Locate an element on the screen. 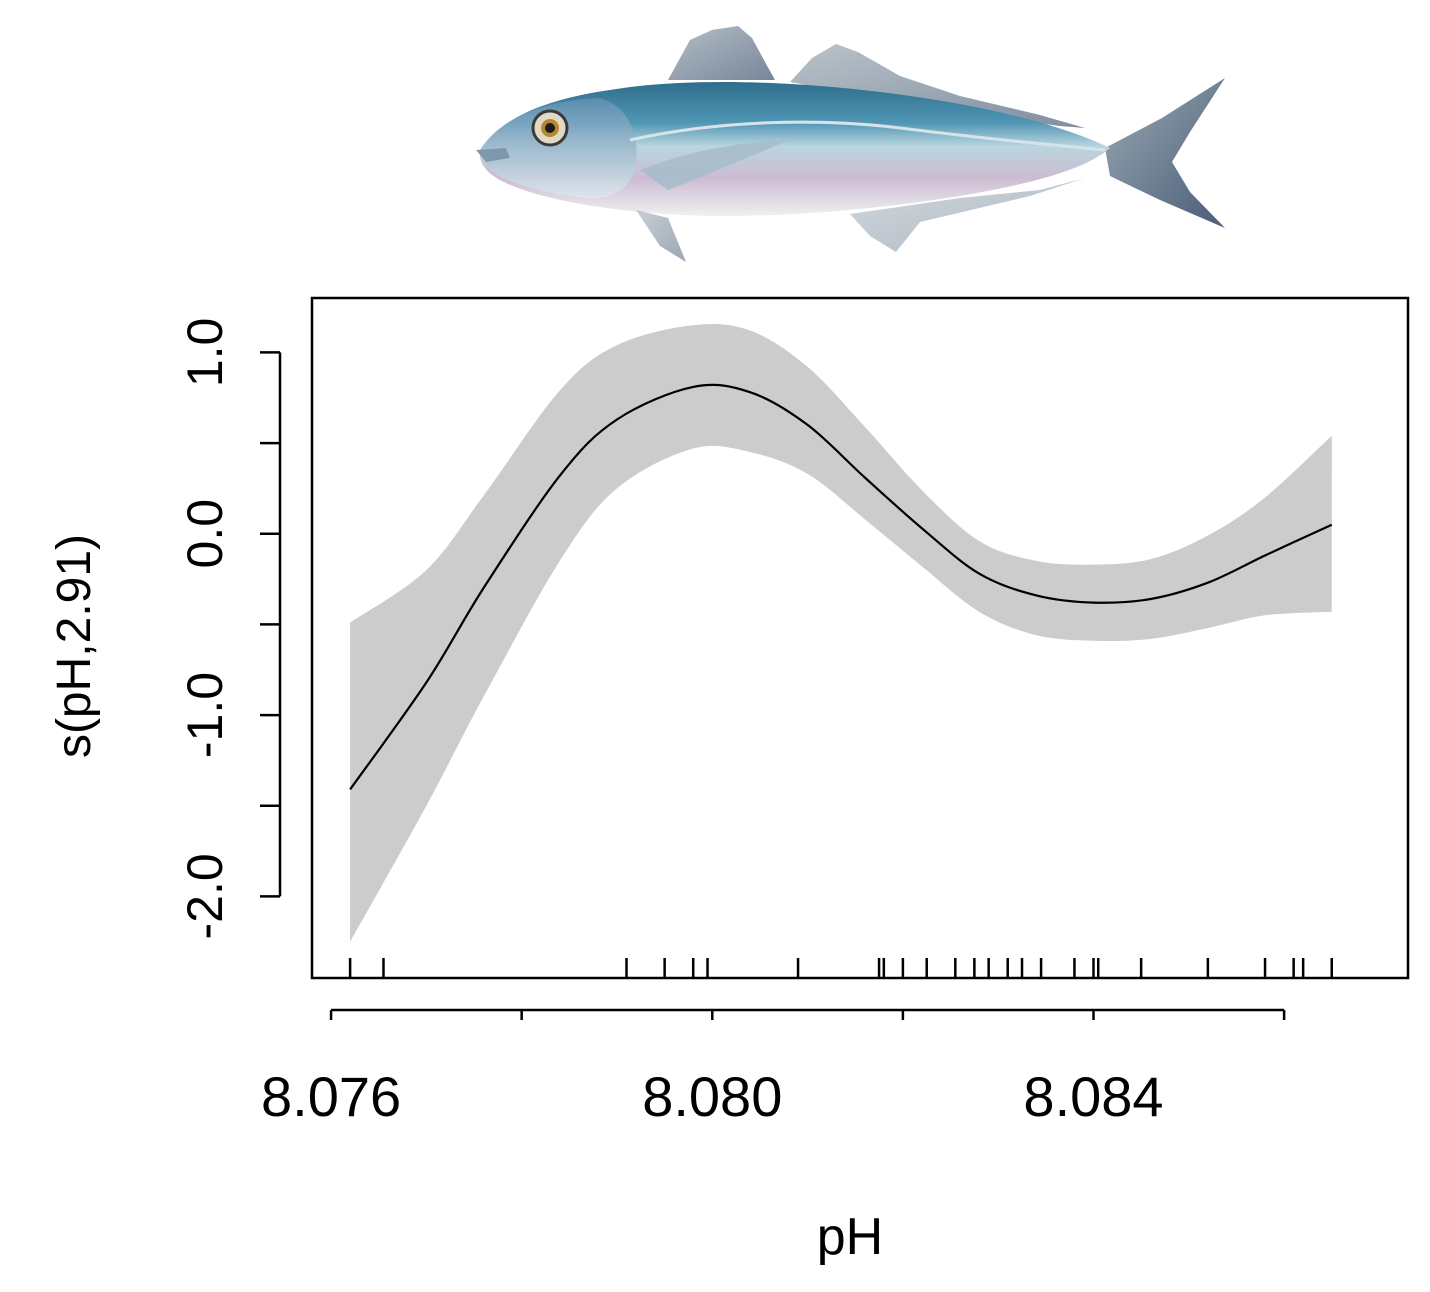 The image size is (1430, 1292). y-tick-label: -1.0 is located at coordinates (205, 715).